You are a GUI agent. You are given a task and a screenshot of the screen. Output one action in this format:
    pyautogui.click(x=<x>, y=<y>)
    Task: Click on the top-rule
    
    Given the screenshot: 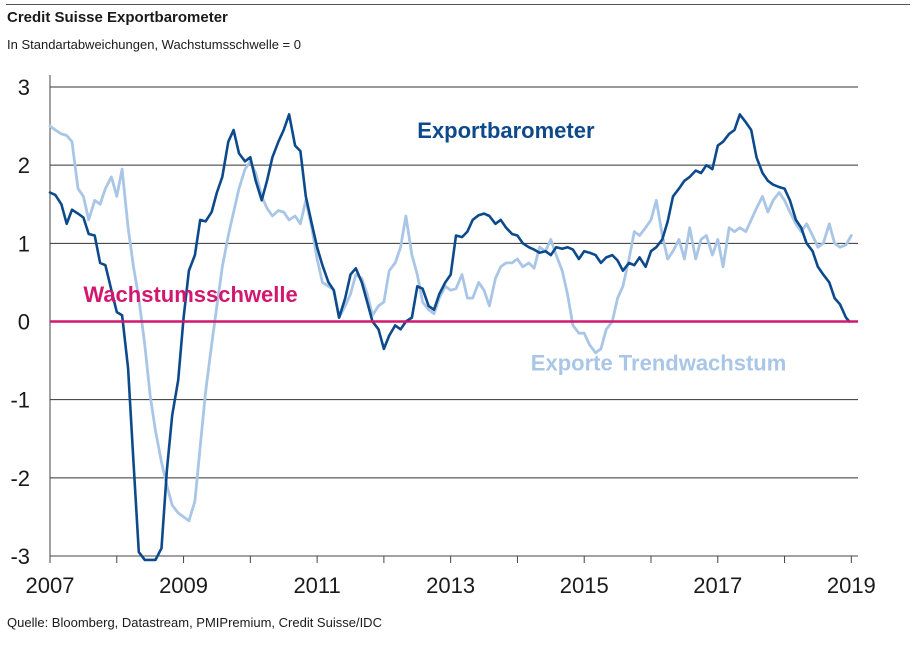 What is the action you would take?
    pyautogui.click(x=458, y=4)
    